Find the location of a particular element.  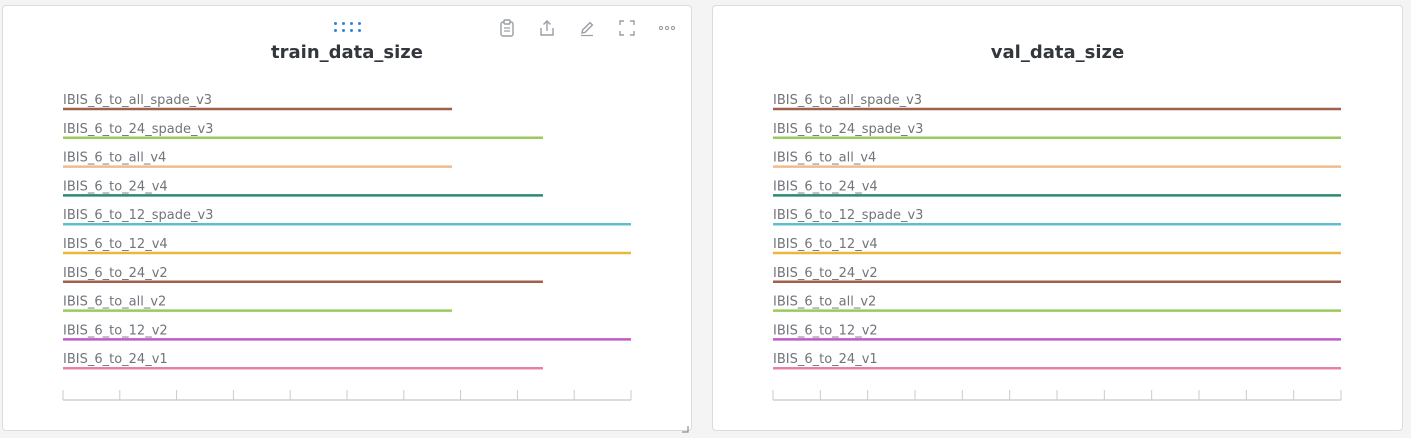

panel-toolbar is located at coordinates (587, 28).